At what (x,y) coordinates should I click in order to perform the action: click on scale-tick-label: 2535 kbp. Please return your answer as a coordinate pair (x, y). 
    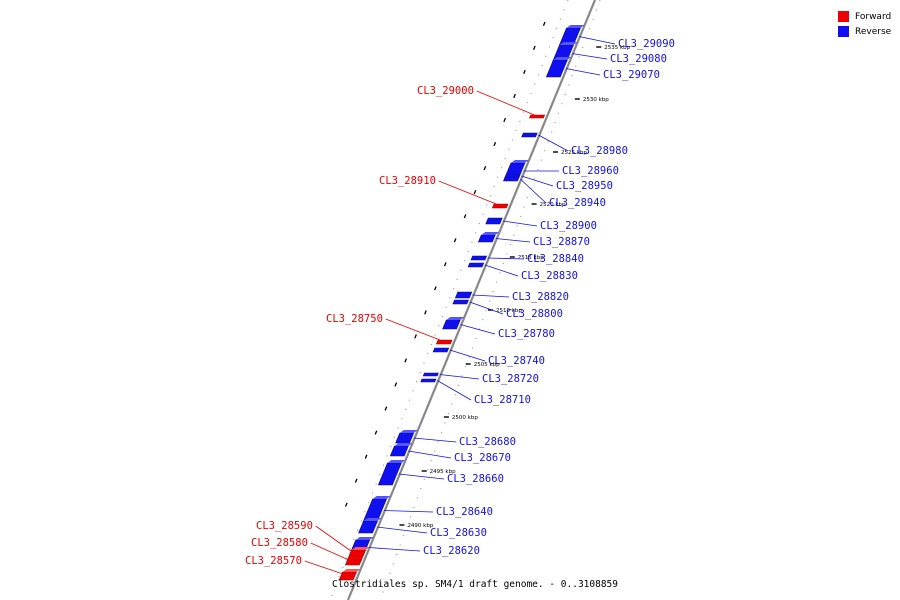
    Looking at the image, I should click on (617, 48).